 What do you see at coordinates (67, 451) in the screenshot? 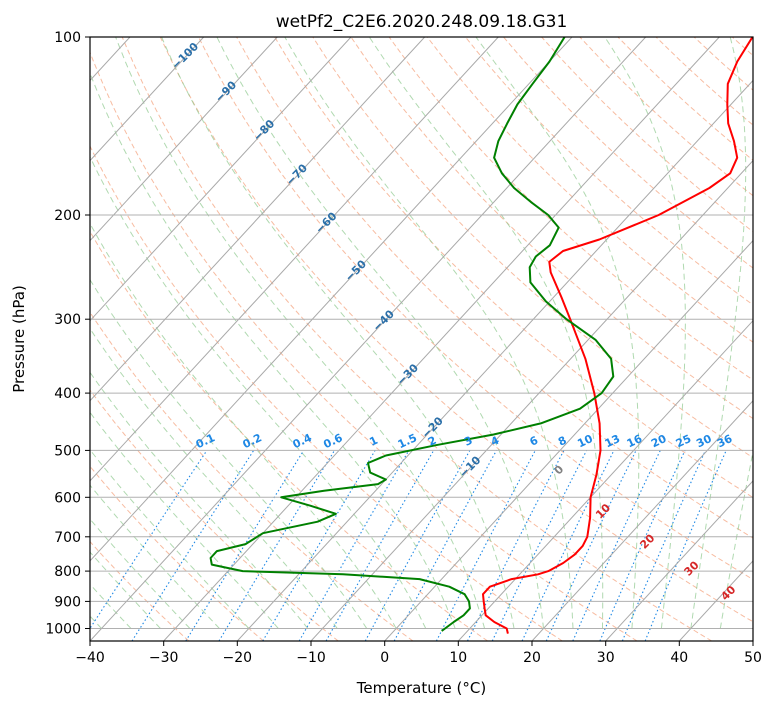
I see `y-tick-label: 500` at bounding box center [67, 451].